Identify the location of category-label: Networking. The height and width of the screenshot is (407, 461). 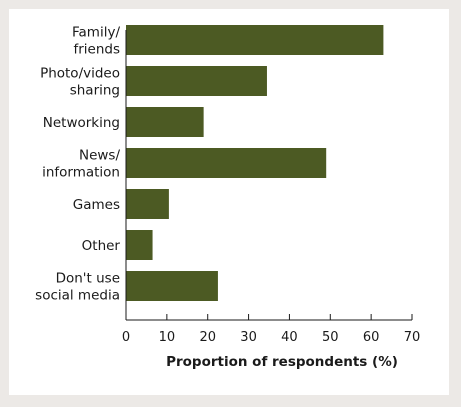
(81, 123).